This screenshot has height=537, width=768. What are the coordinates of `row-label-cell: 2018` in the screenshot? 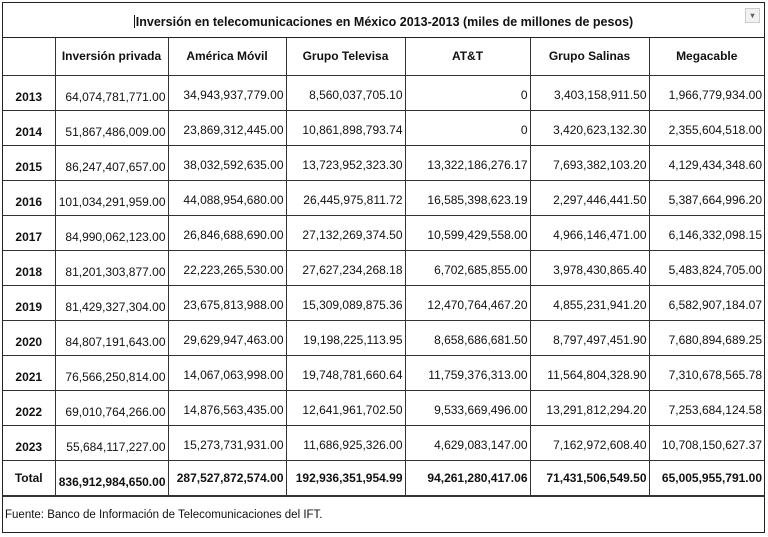 It's located at (29, 267).